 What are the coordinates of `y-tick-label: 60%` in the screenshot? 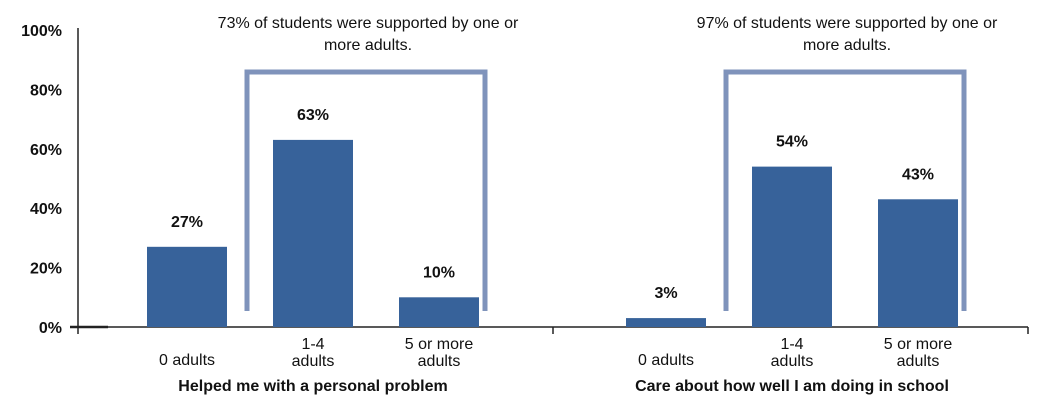 It's located at (46, 150).